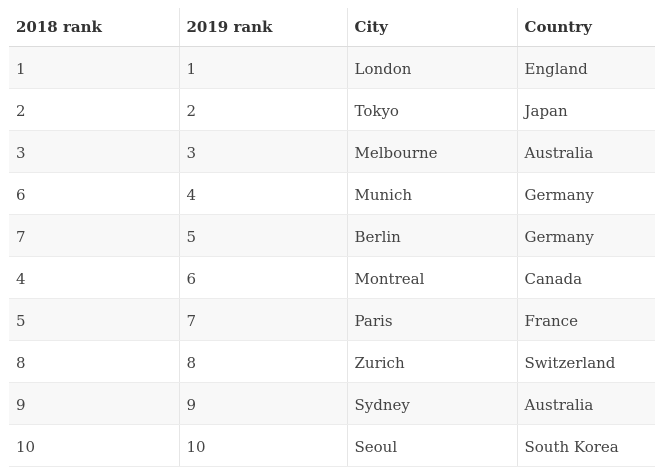  Describe the element at coordinates (432, 235) in the screenshot. I see `cell-city: Berlin` at that location.